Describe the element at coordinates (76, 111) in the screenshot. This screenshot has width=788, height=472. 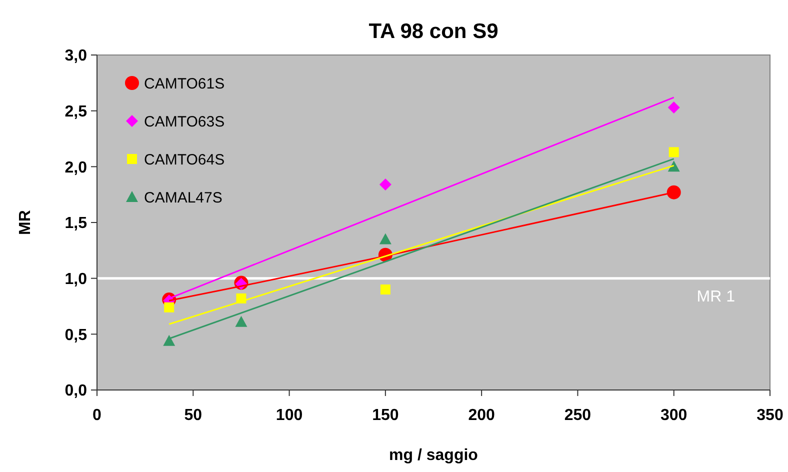
I see `y-tick-label: 2,5` at that location.